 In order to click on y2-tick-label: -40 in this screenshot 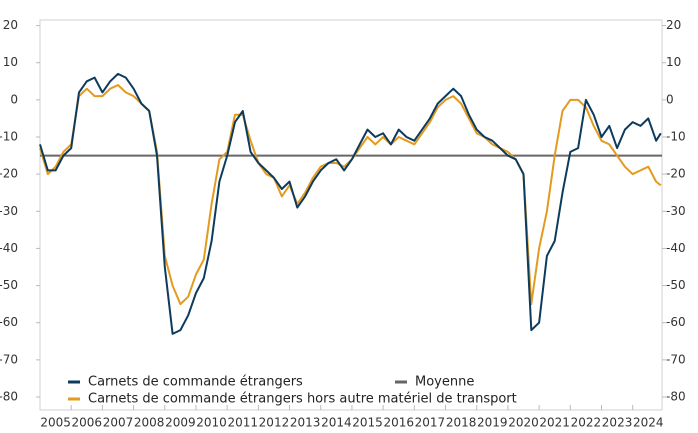, I will do `click(676, 248)`.